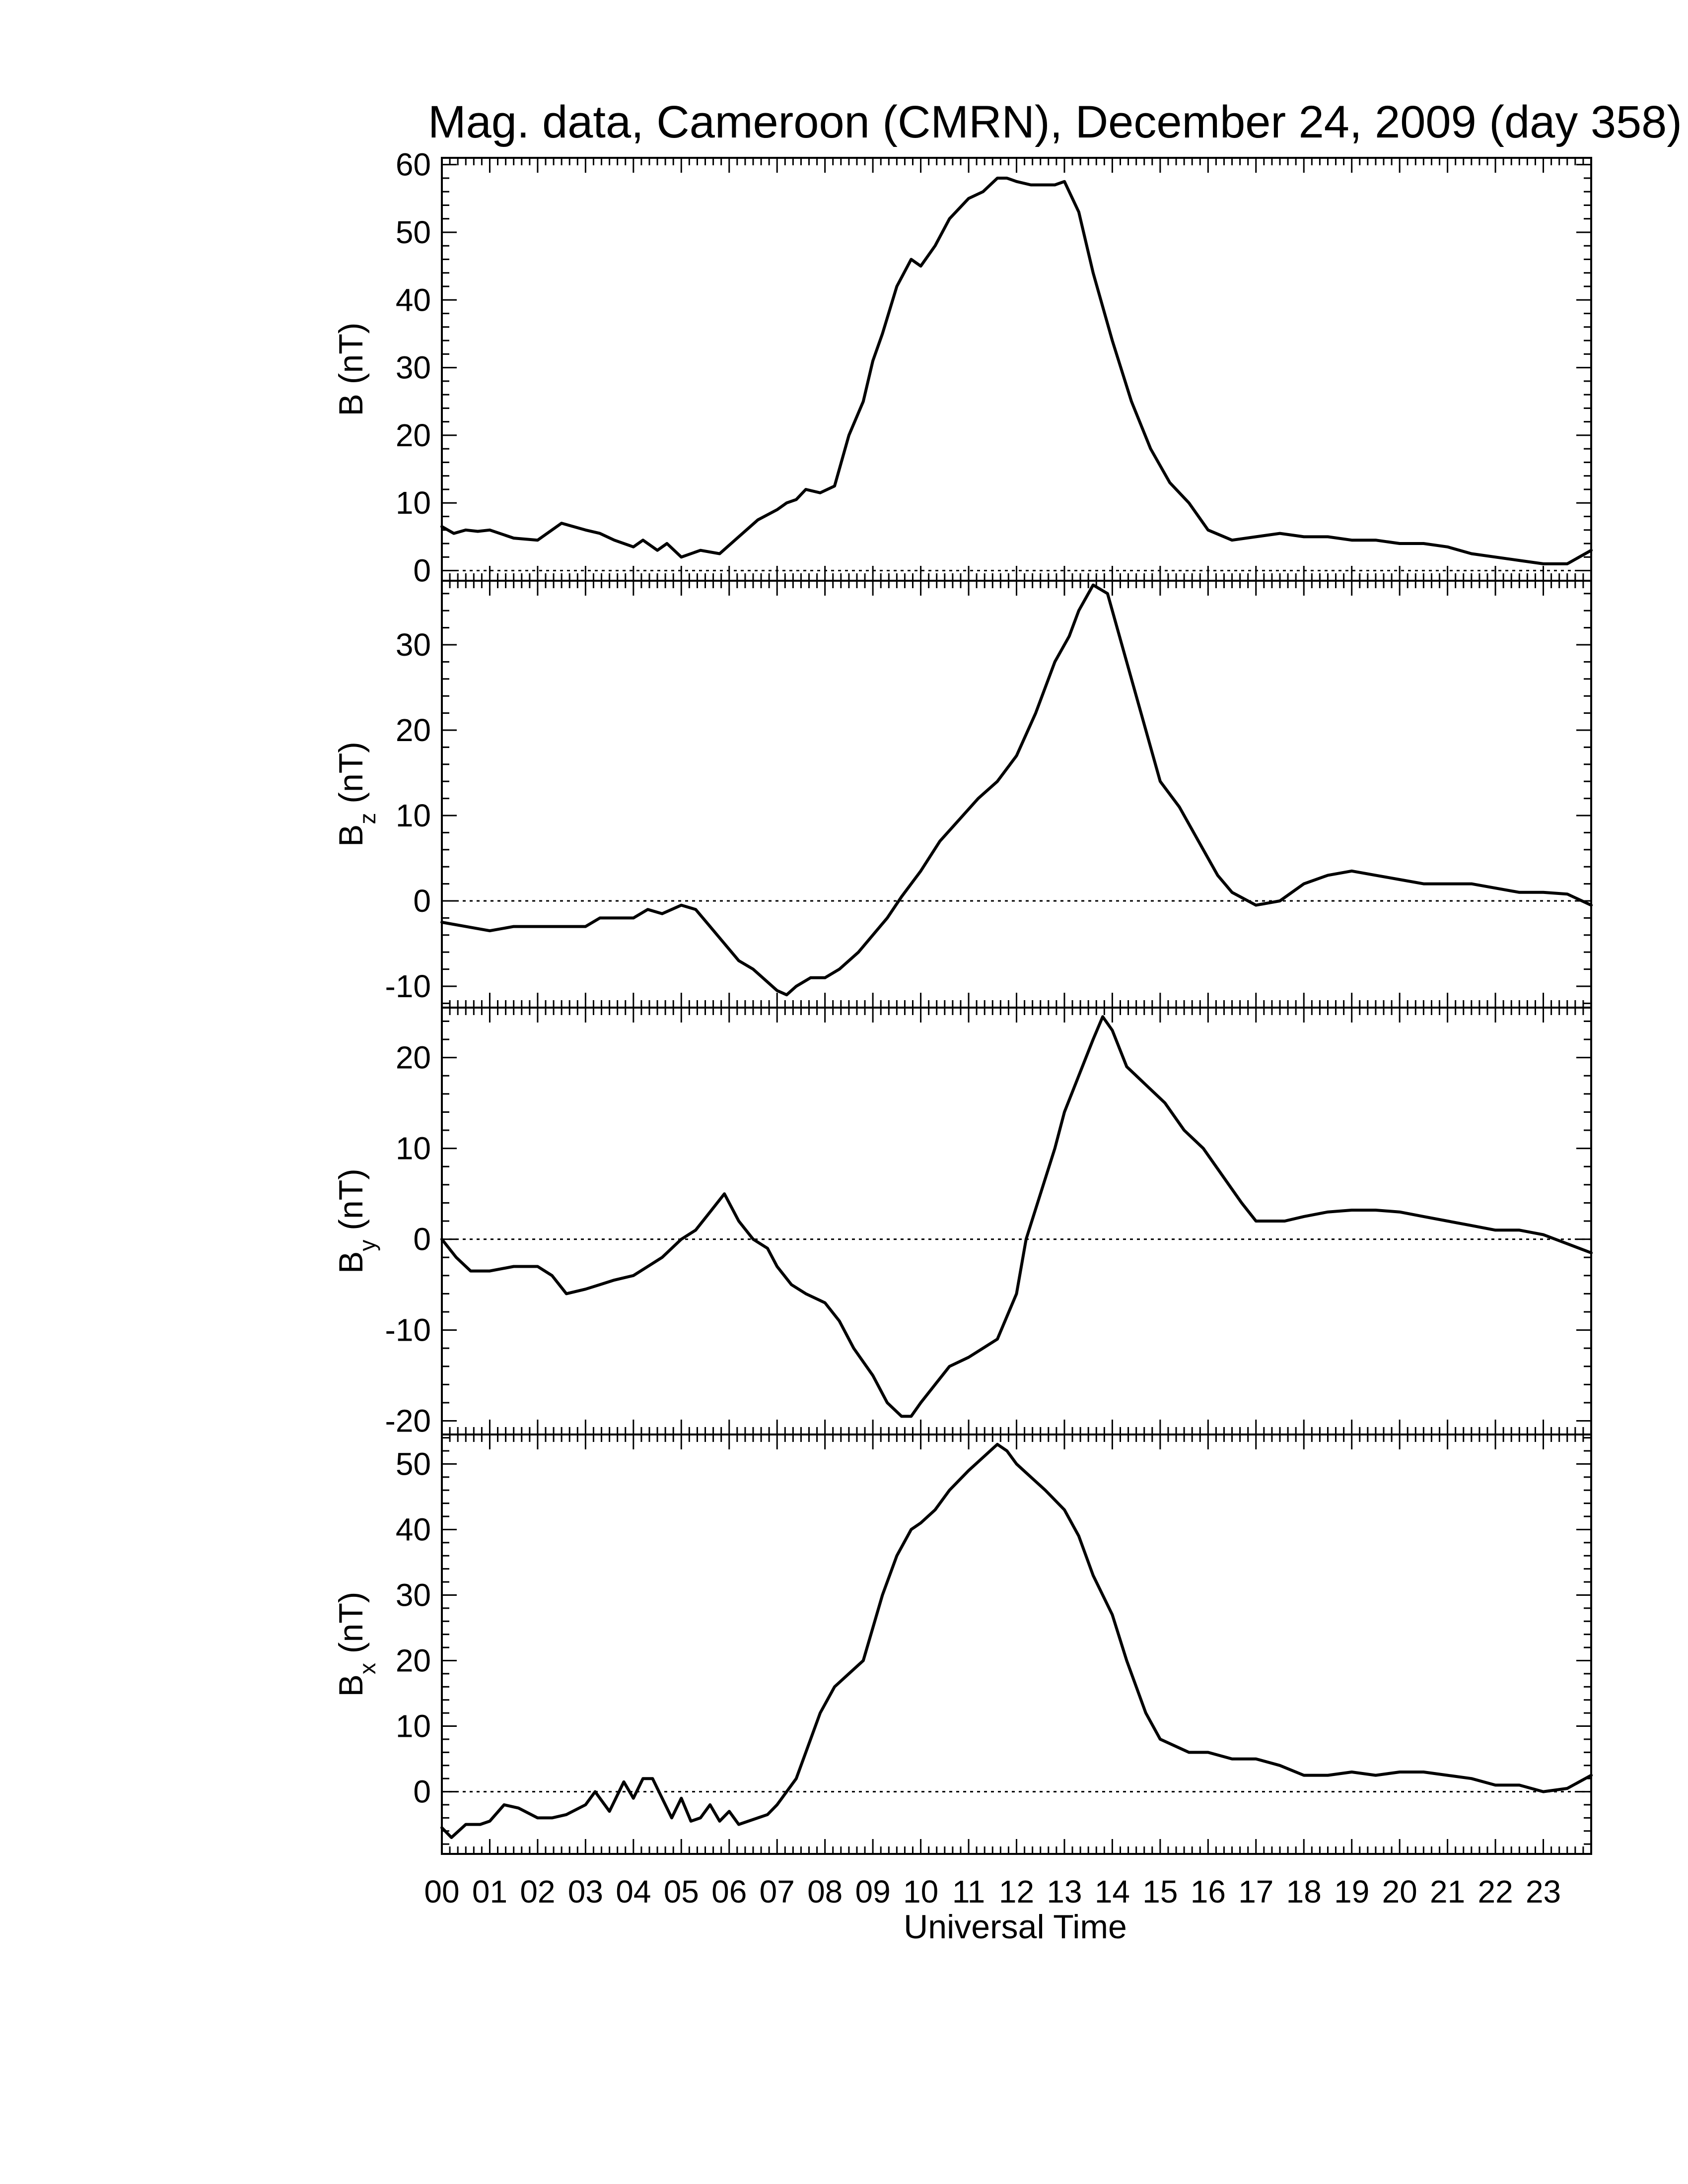 The height and width of the screenshot is (2184, 1688). What do you see at coordinates (777, 1892) in the screenshot?
I see `x-tick-label: 07` at bounding box center [777, 1892].